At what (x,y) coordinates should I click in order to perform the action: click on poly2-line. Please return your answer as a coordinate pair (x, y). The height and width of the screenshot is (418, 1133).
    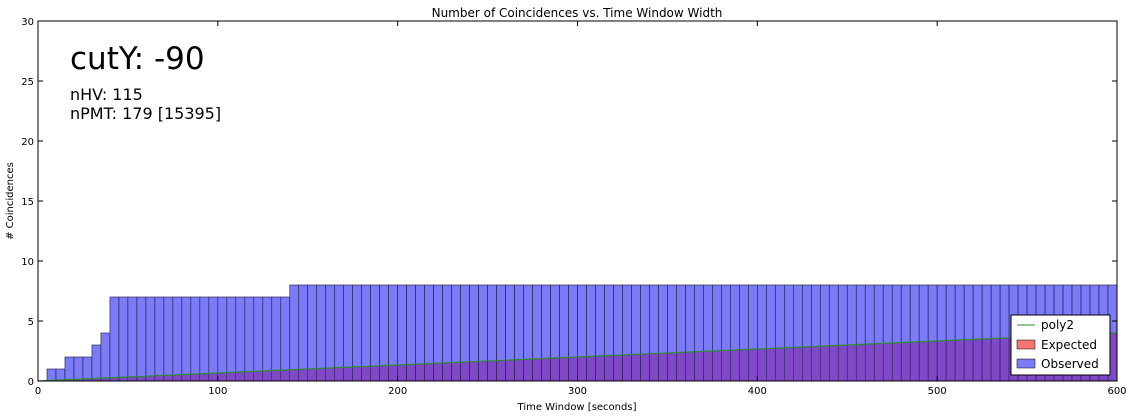
    Looking at the image, I should click on (577, 357).